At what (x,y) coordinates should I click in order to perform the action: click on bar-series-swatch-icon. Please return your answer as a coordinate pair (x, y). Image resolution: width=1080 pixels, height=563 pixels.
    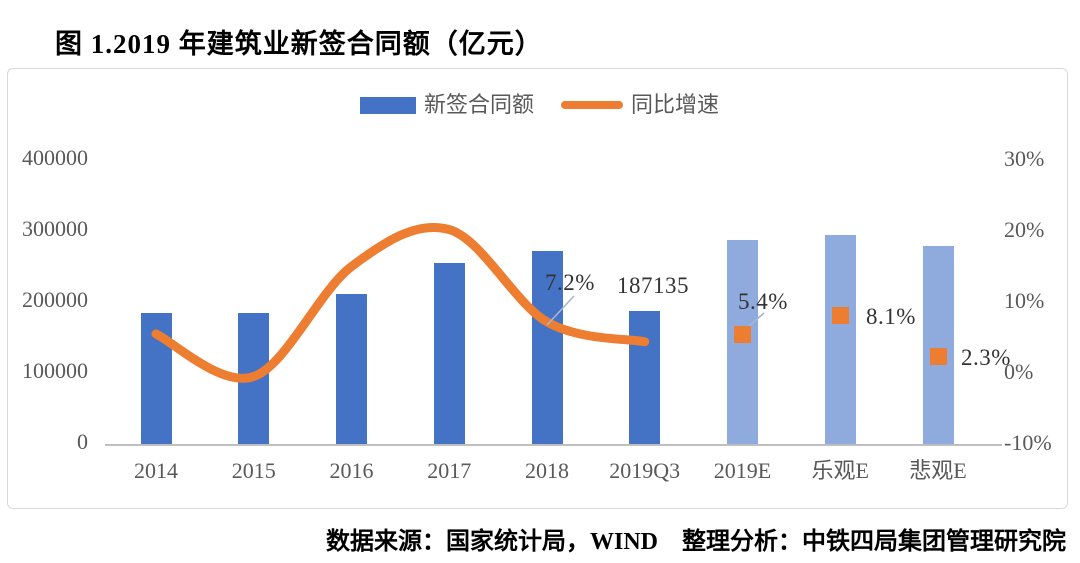
    Looking at the image, I should click on (388, 105).